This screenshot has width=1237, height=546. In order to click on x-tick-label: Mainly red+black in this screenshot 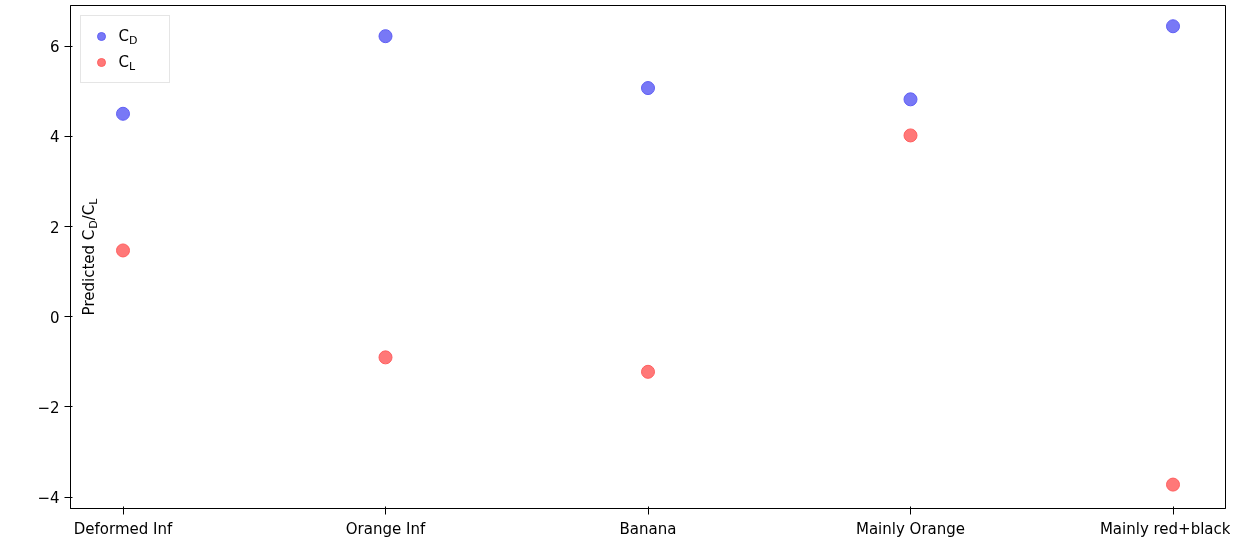, I will do `click(1165, 528)`.